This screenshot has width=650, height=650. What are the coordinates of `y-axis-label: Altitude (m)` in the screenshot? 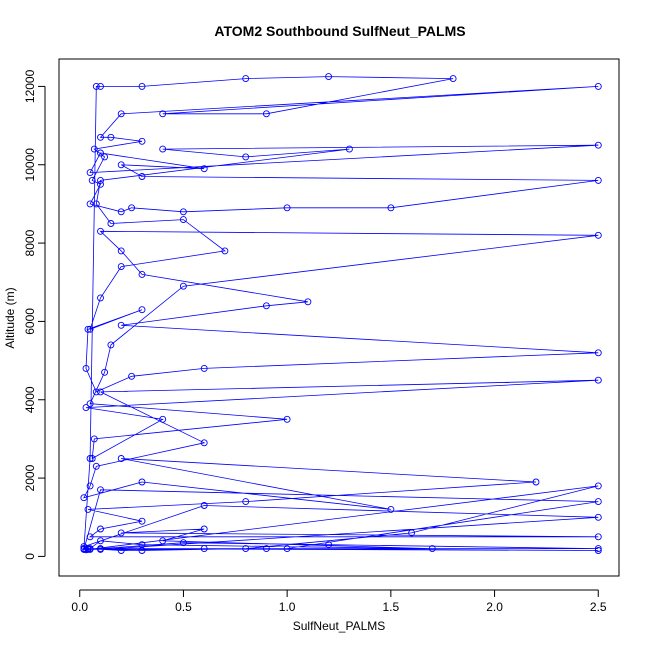 It's located at (10, 317).